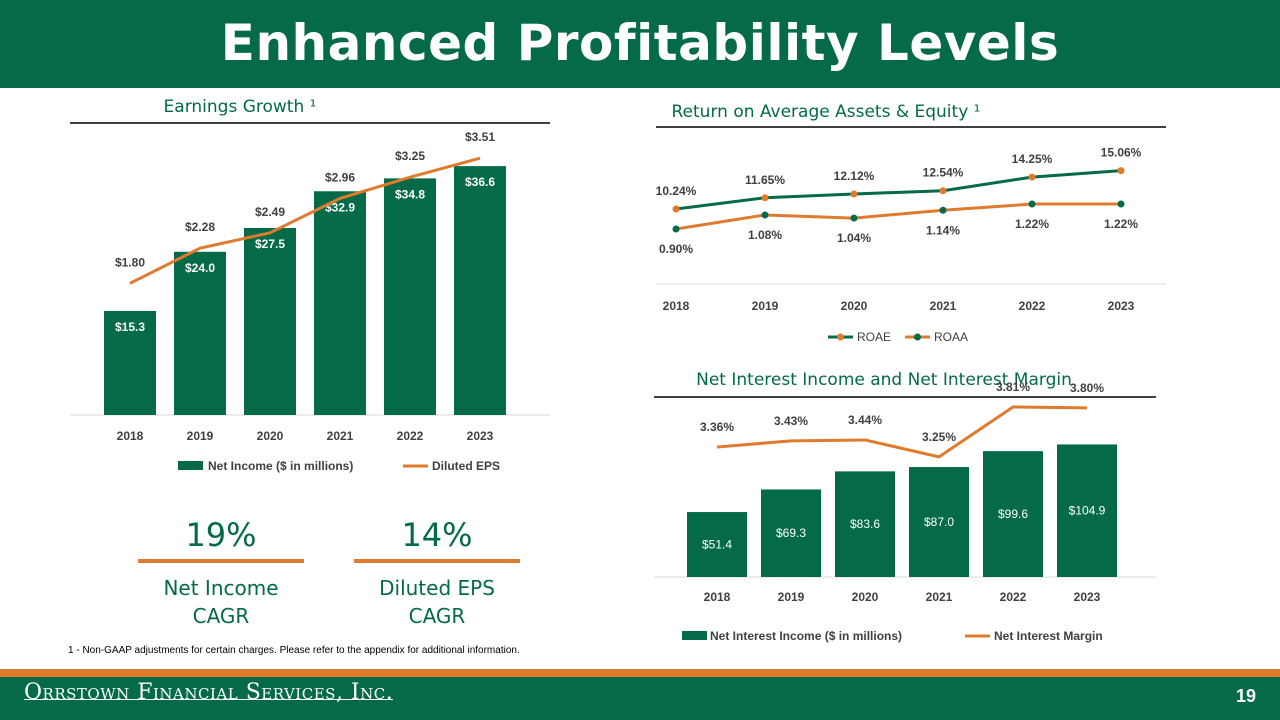 Image resolution: width=1280 pixels, height=720 pixels. Describe the element at coordinates (939, 597) in the screenshot. I see `nii-x-tick: 2021` at that location.